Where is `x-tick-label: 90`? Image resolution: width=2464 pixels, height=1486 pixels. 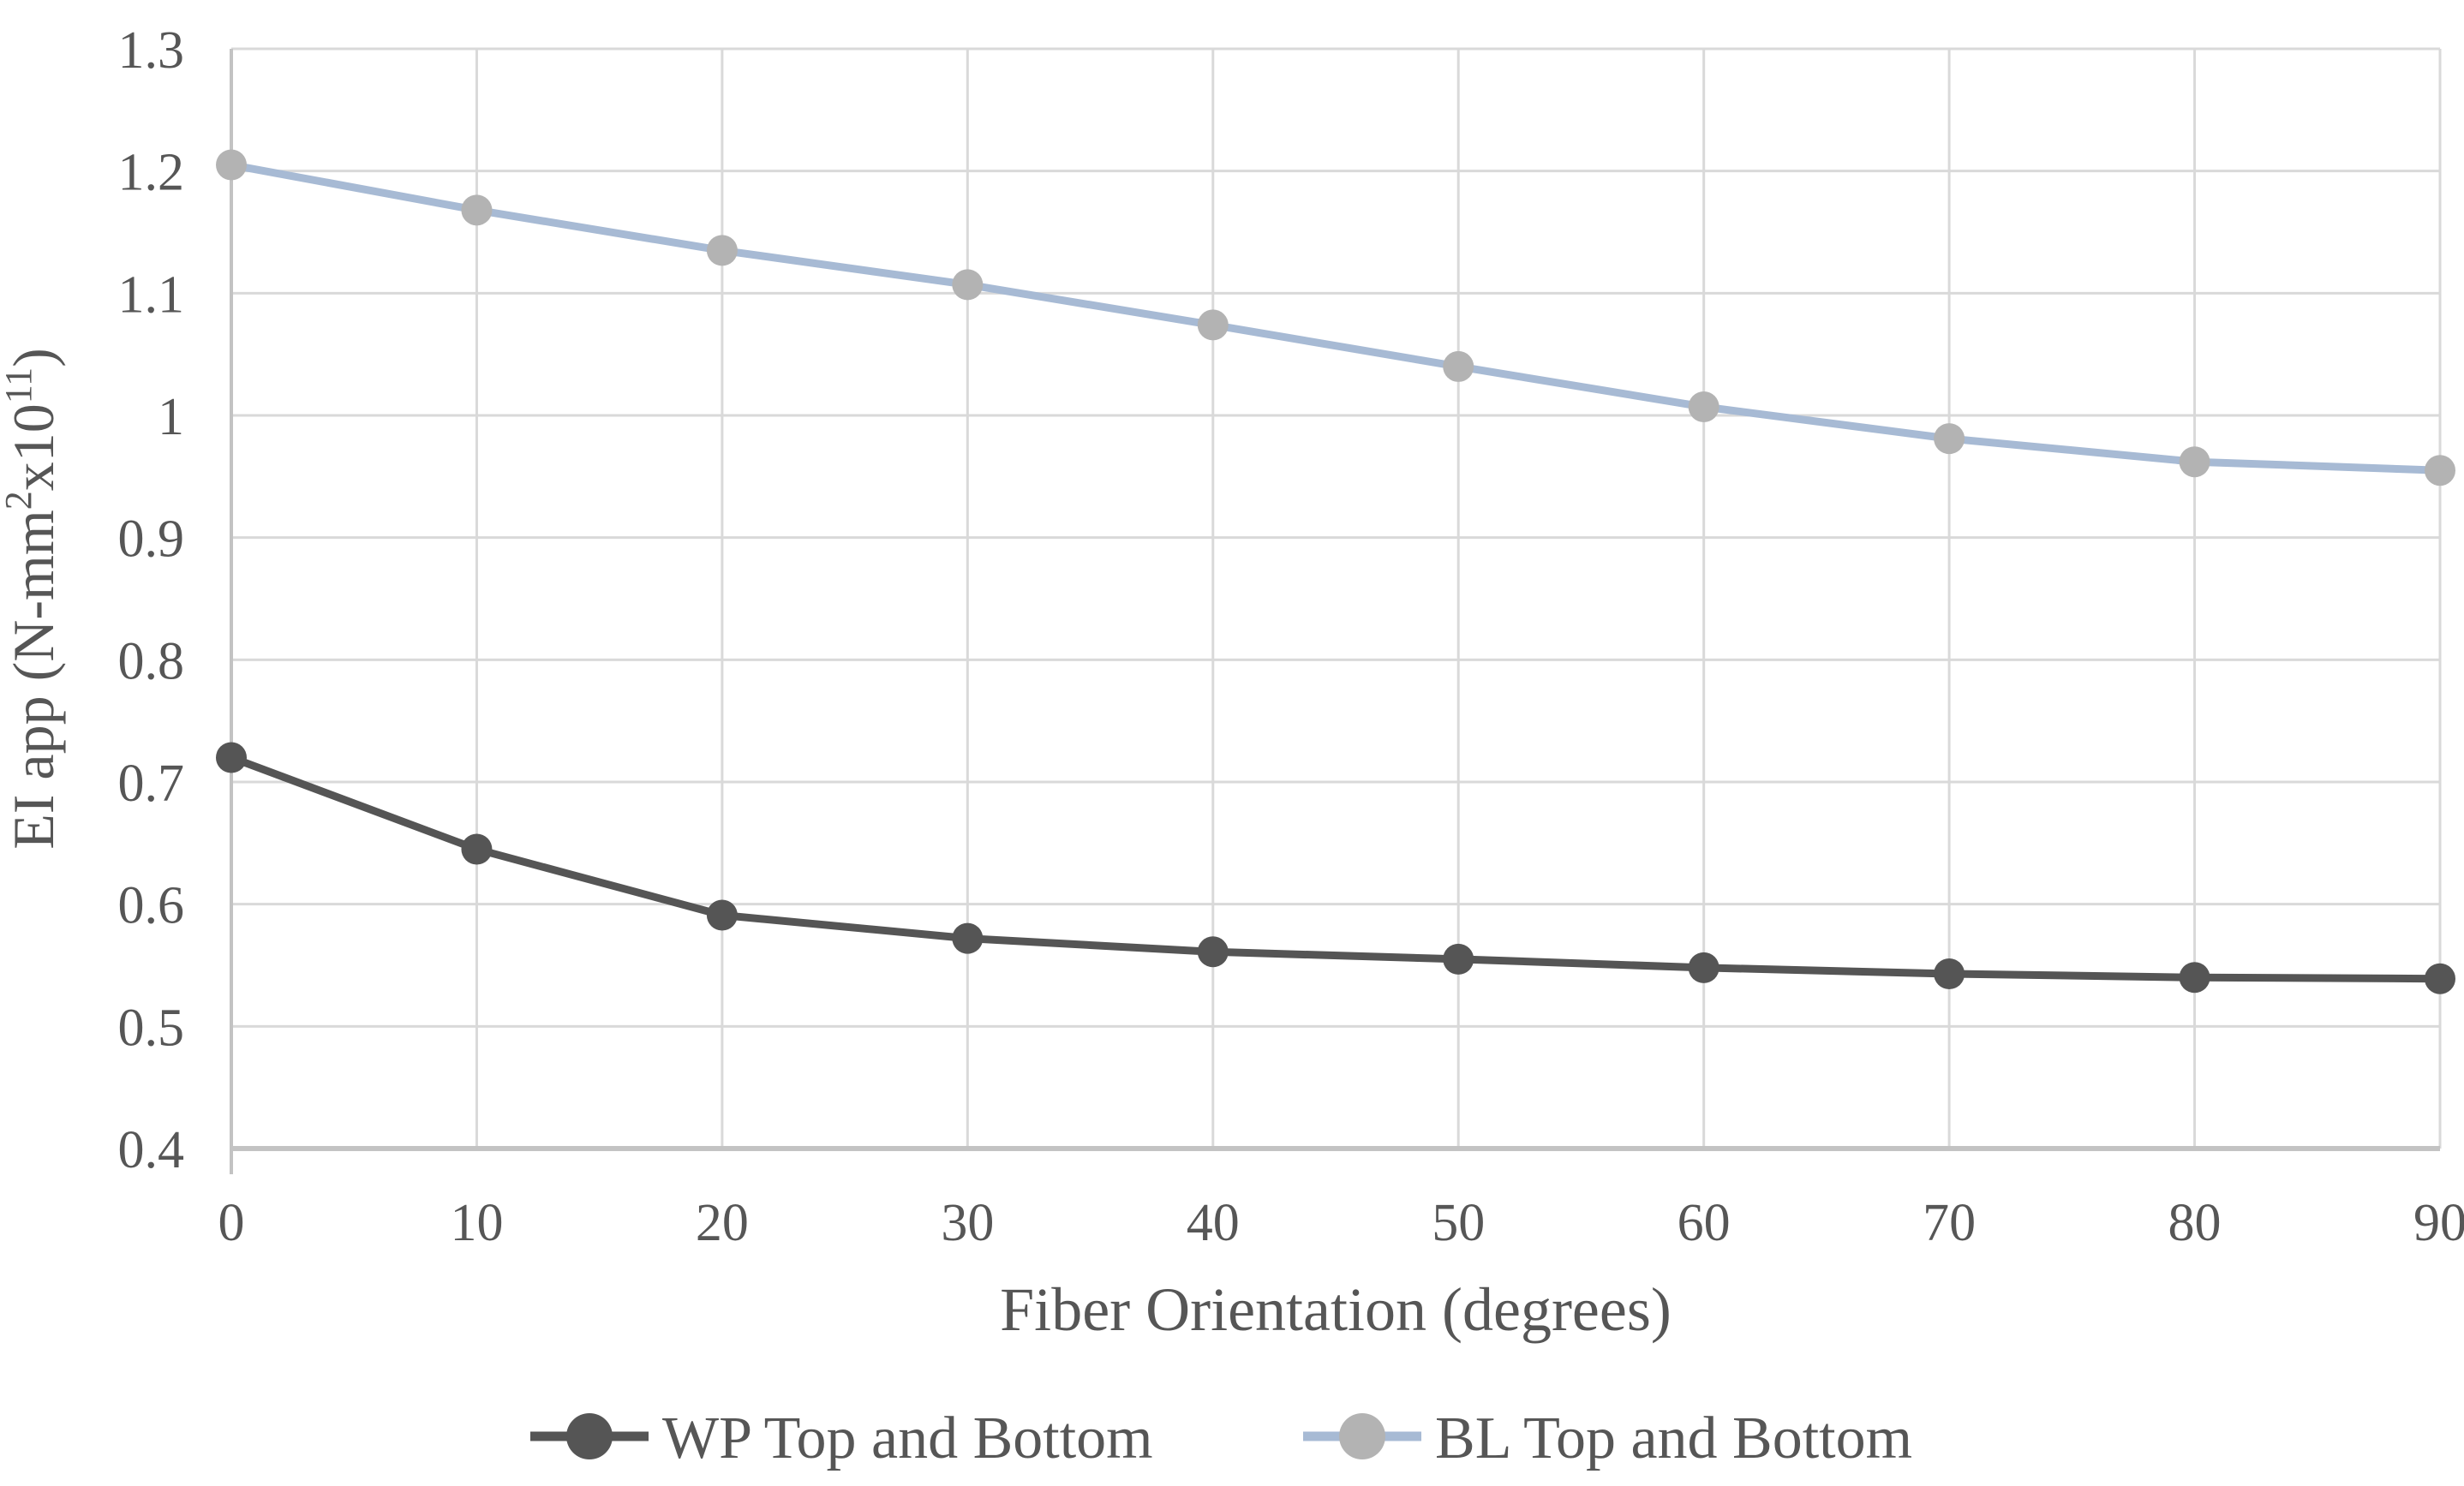 x-tick-label: 90 is located at coordinates (2438, 1223).